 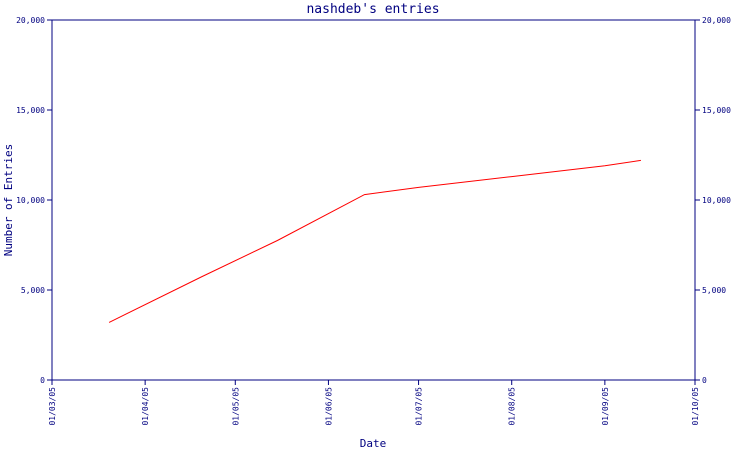 I want to click on y-tick-label-left: 5,000, so click(x=33, y=290).